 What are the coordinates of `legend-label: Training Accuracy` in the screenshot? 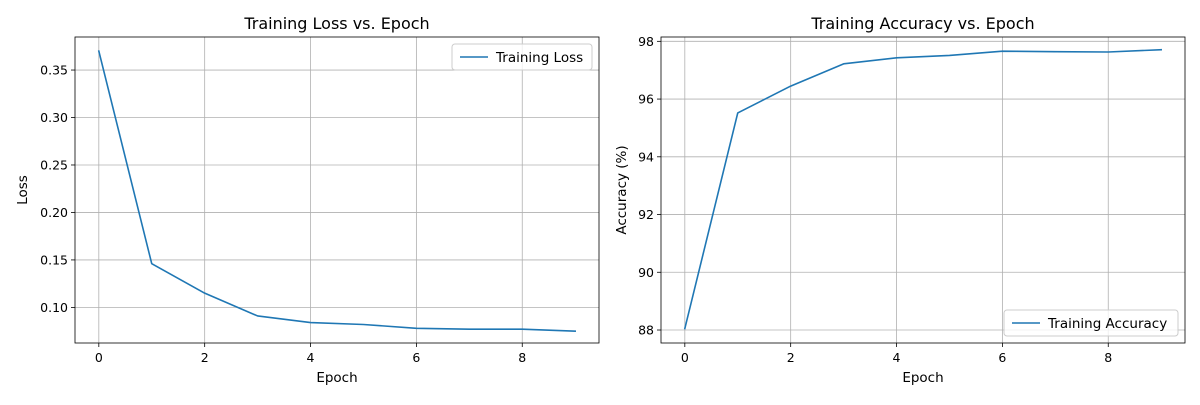 It's located at (1107, 324).